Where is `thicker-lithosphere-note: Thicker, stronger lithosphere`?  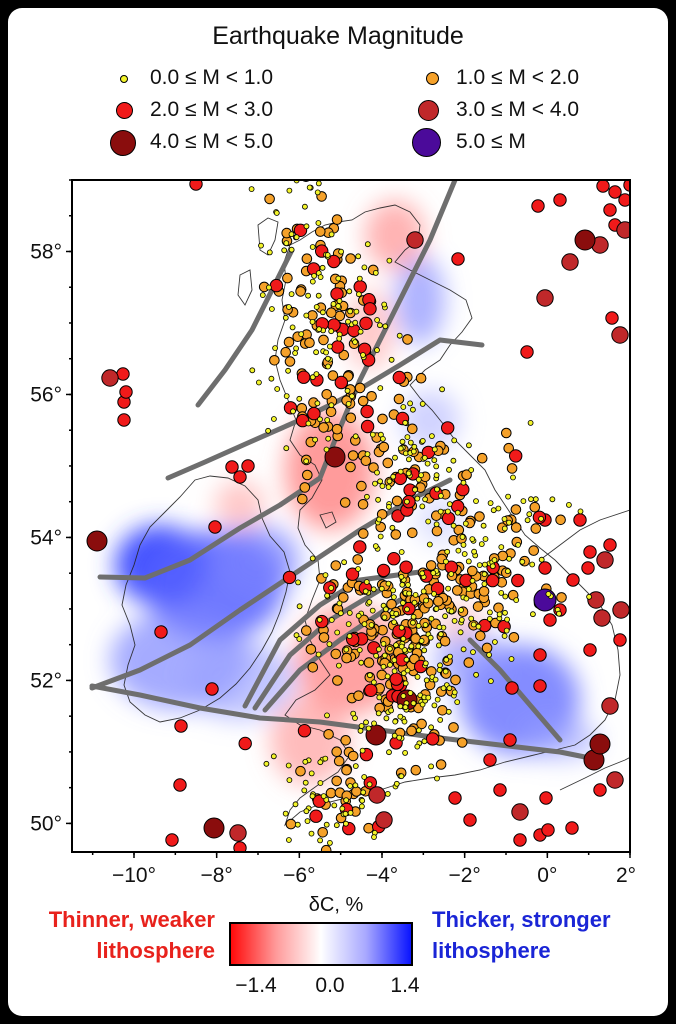 thicker-lithosphere-note: Thicker, stronger lithosphere is located at coordinates (542, 935).